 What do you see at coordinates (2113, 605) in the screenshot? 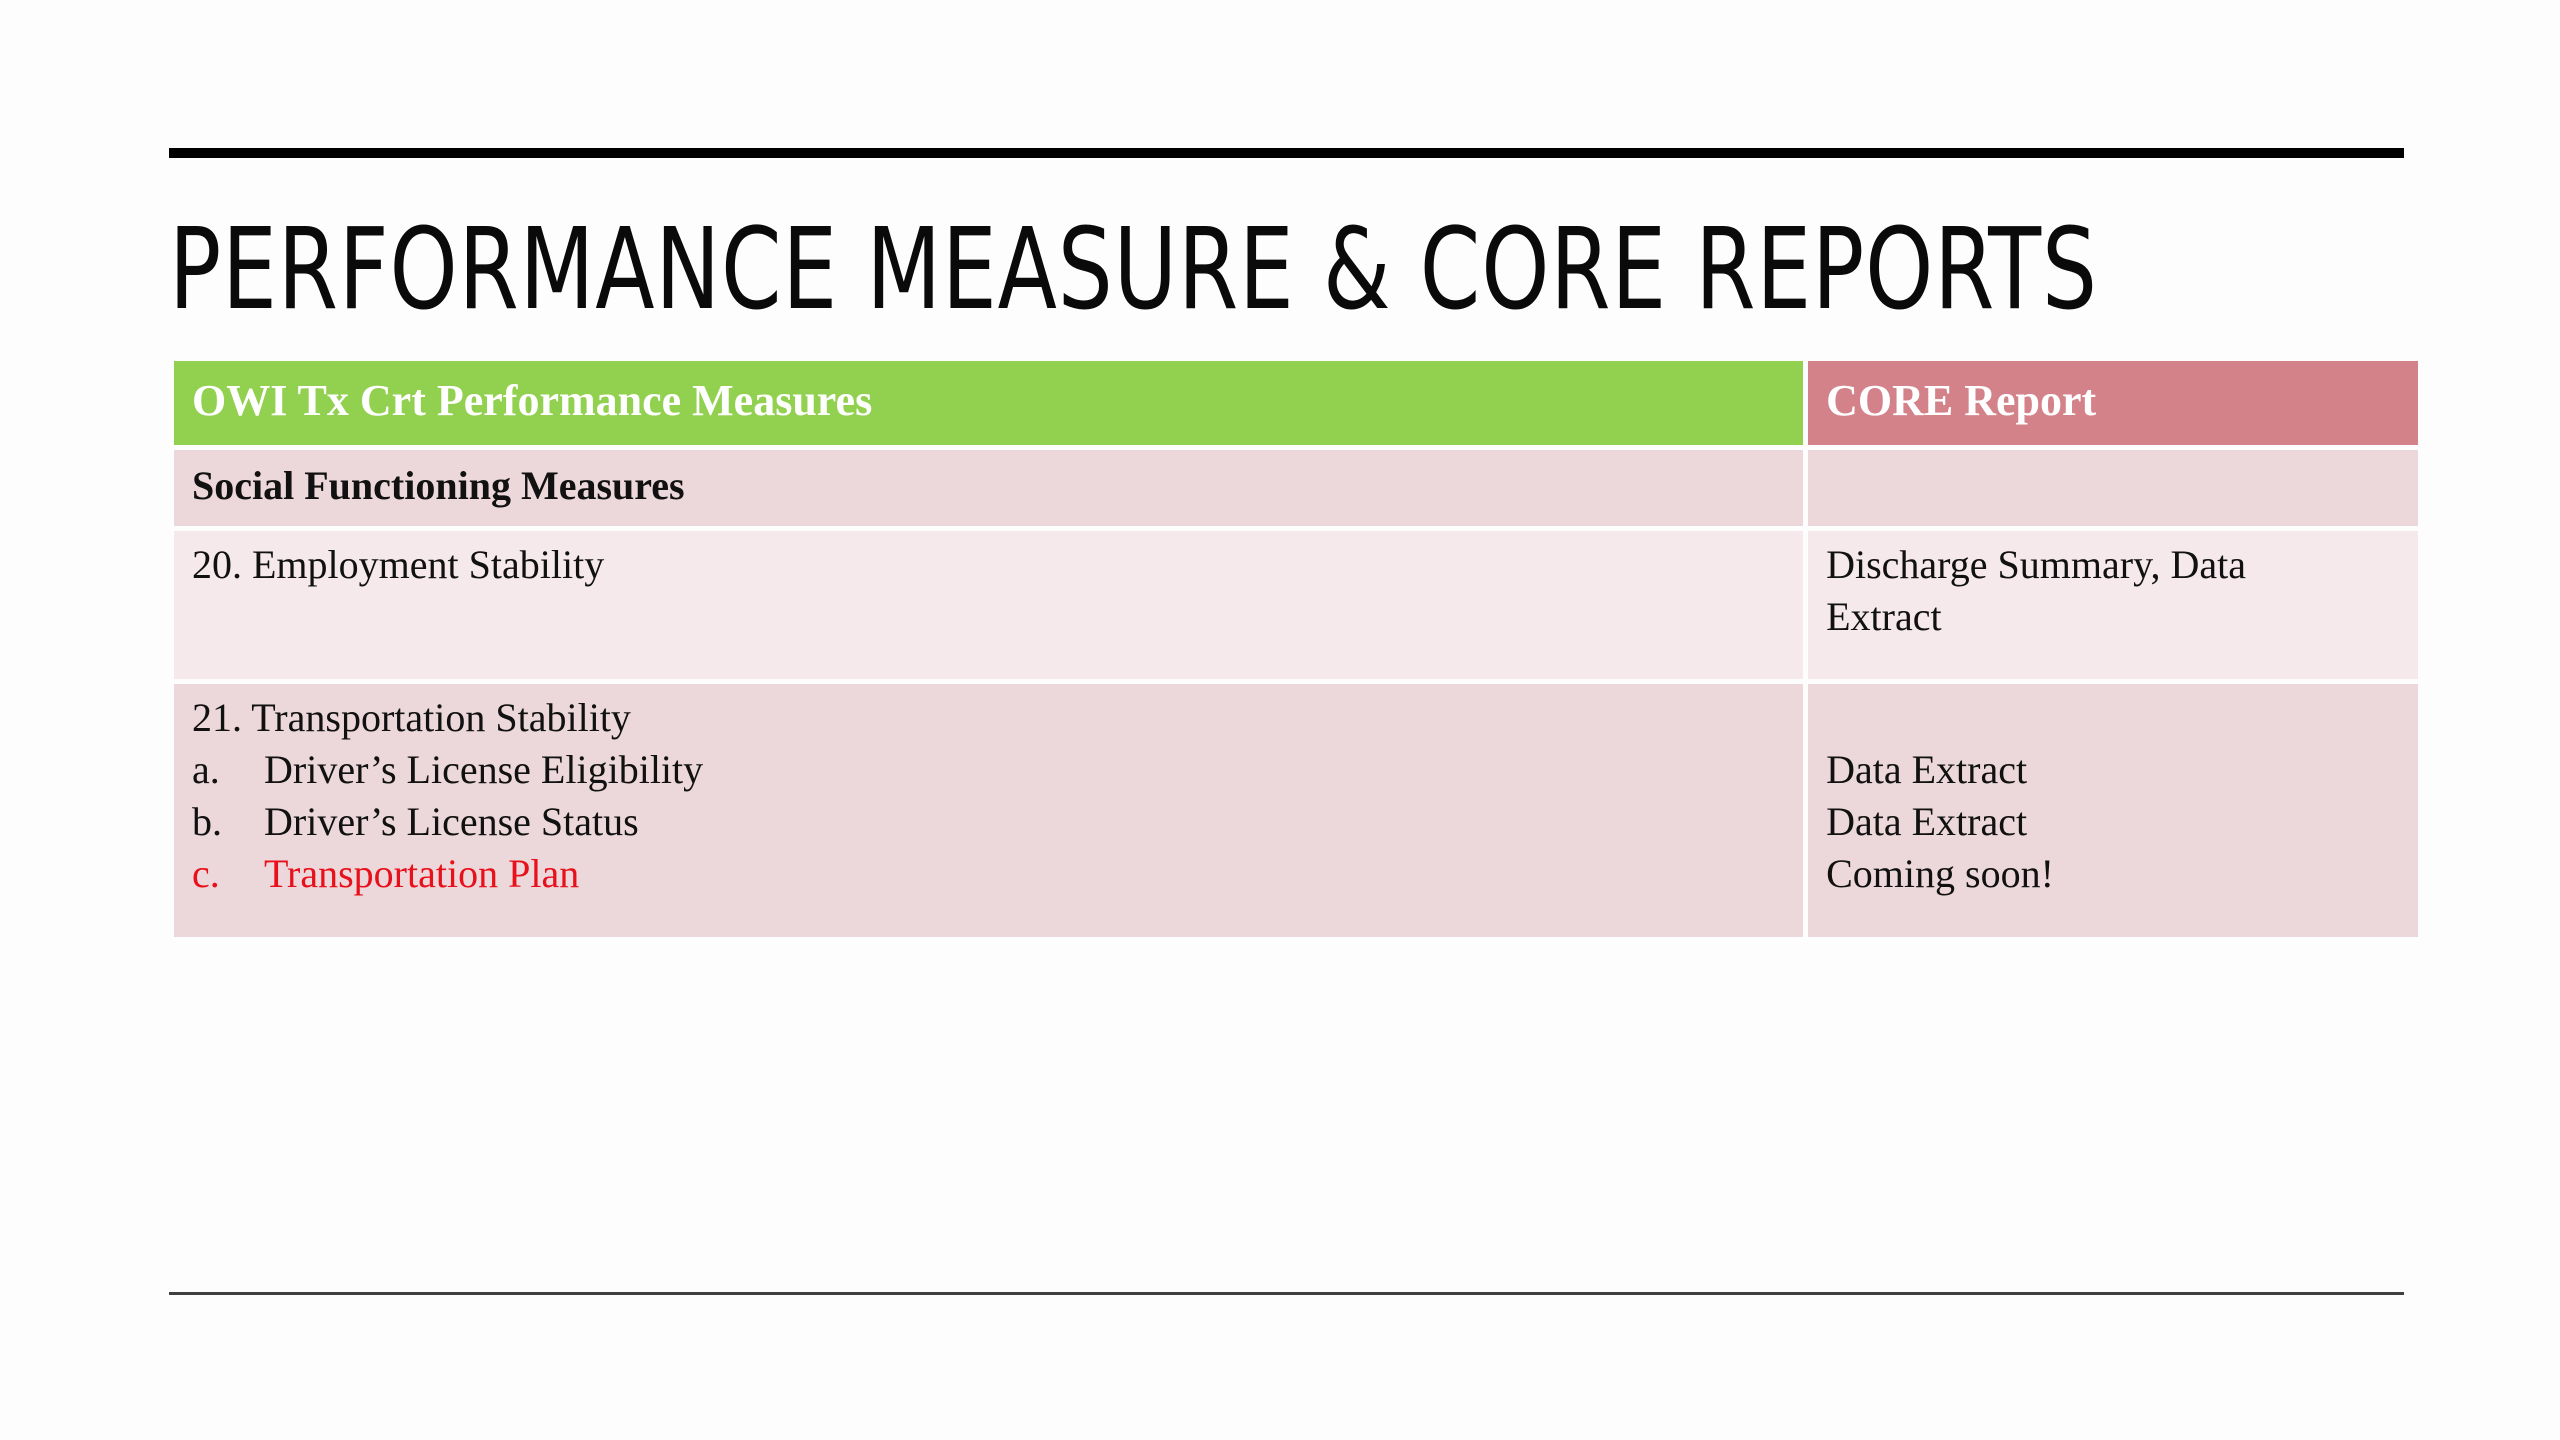
I see `employment-report-cell: Discharge Summary, Data Extract` at bounding box center [2113, 605].